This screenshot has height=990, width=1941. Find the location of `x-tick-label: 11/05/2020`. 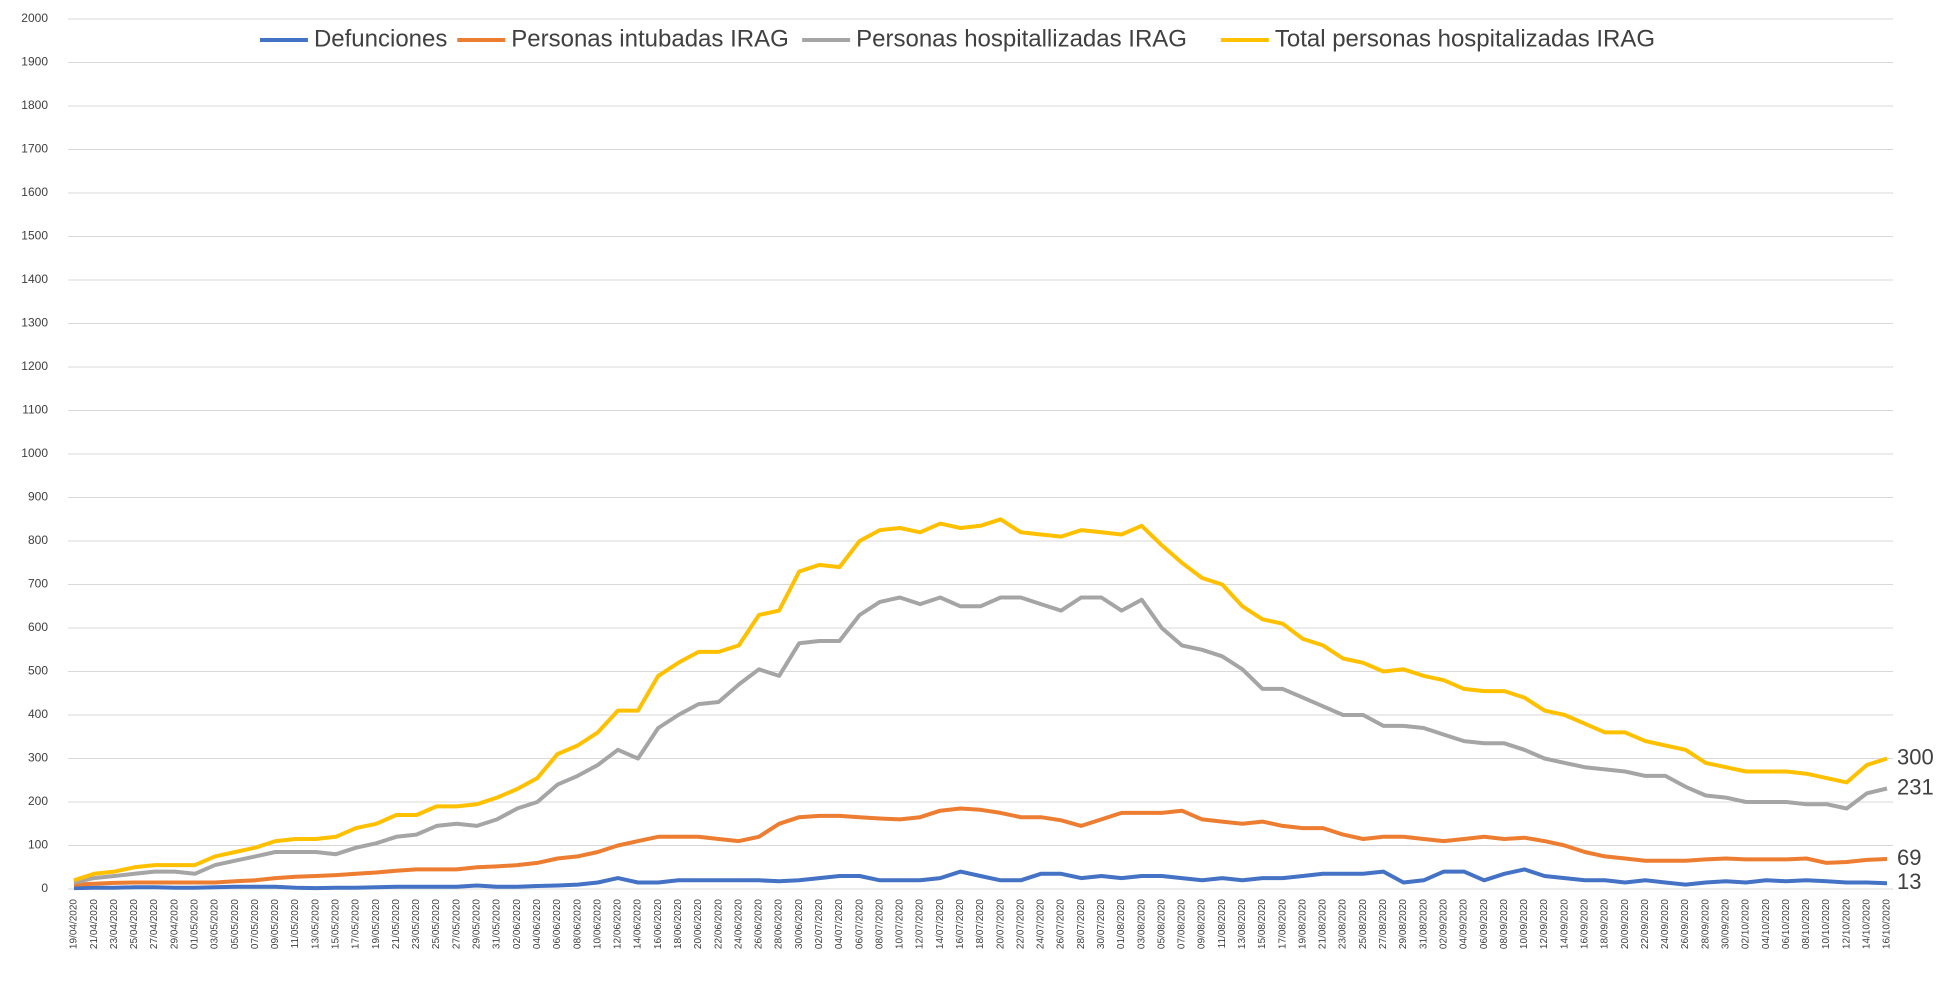

x-tick-label: 11/05/2020 is located at coordinates (295, 924).